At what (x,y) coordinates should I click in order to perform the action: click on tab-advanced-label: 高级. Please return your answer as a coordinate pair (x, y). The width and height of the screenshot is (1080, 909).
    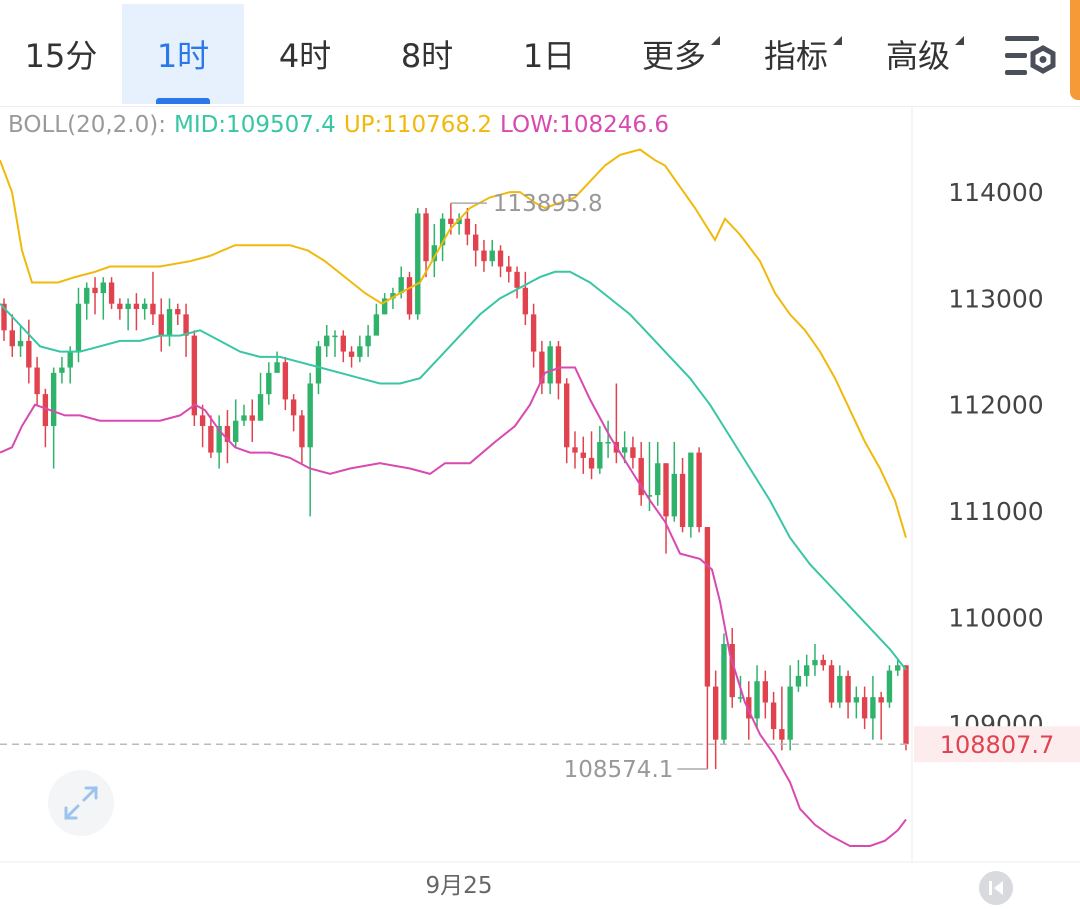
    Looking at the image, I should click on (917, 56).